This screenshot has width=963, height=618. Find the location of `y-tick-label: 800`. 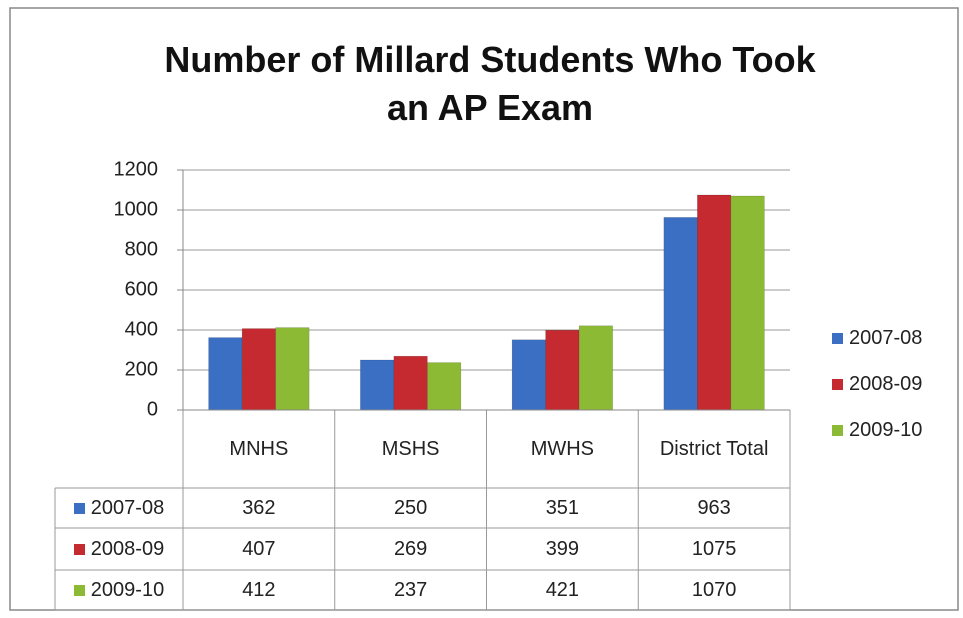

y-tick-label: 800 is located at coordinates (141, 249).